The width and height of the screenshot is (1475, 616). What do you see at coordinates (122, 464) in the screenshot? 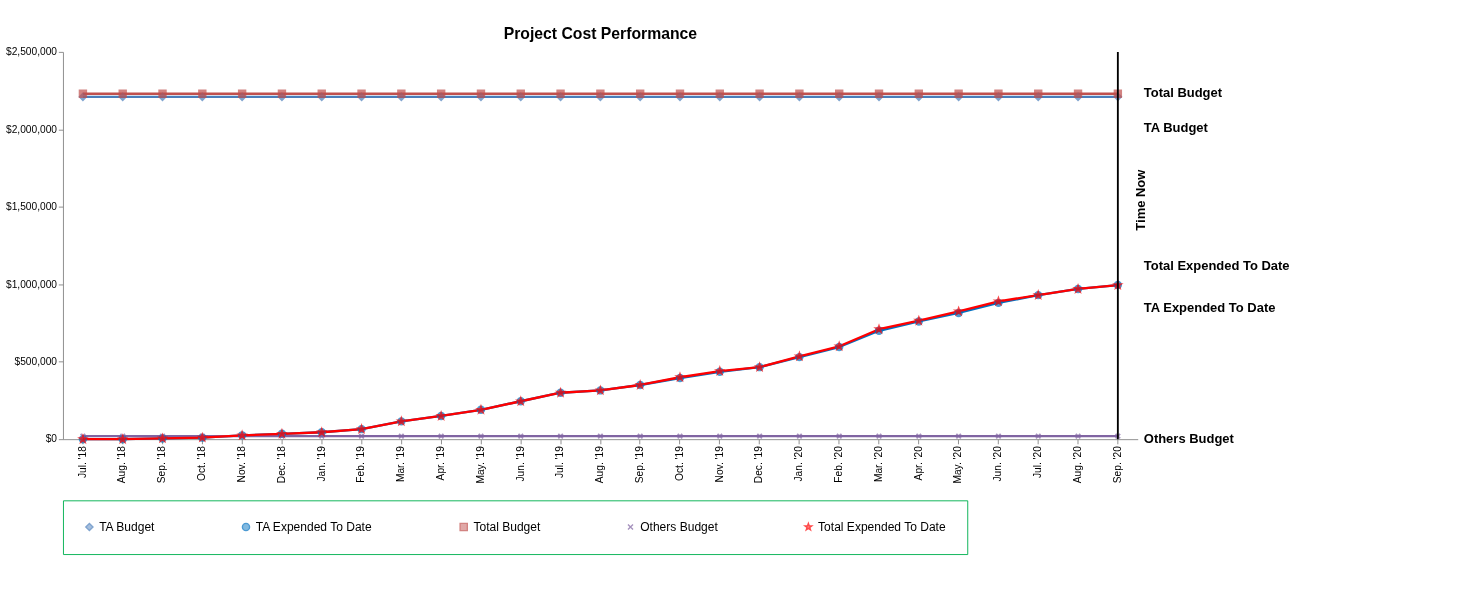
I see `x-tick-label: Aug. '18` at bounding box center [122, 464].